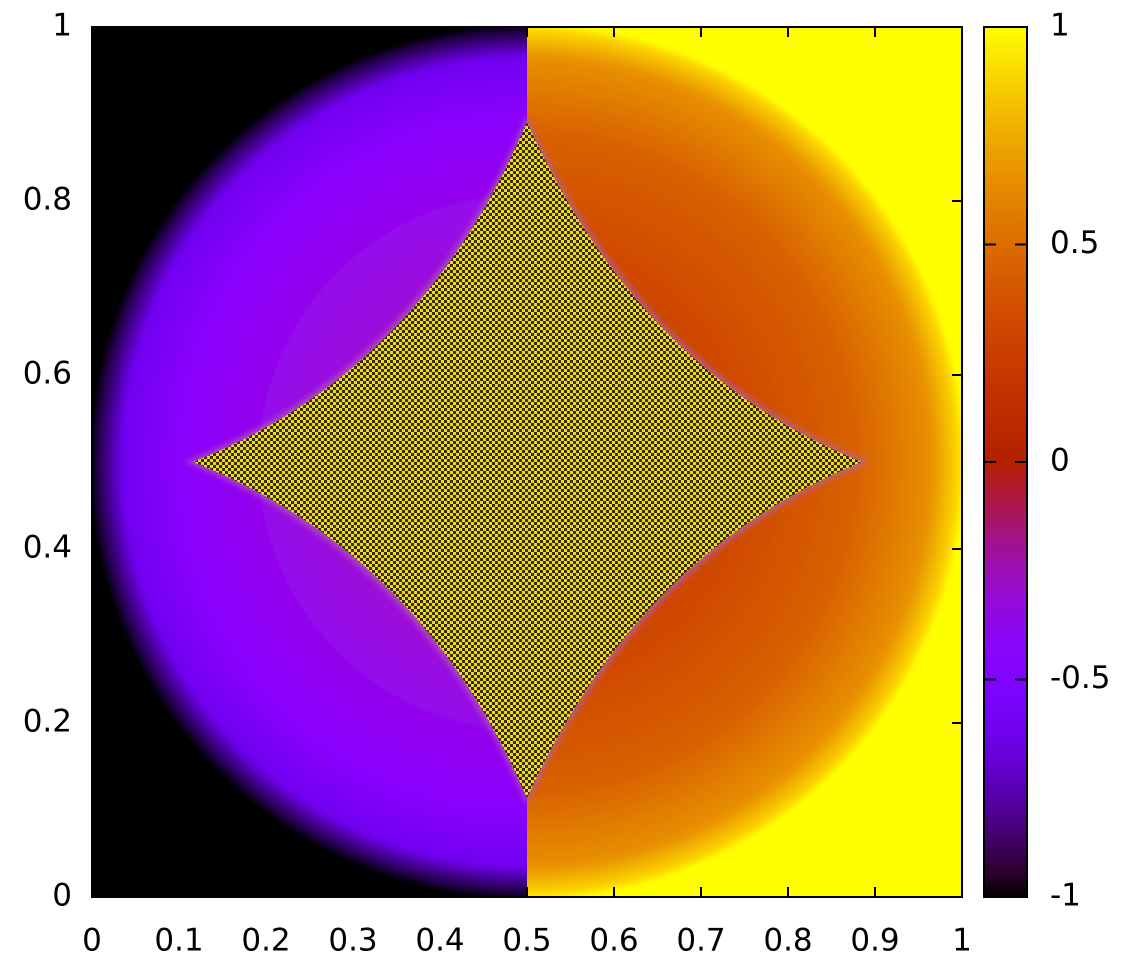  What do you see at coordinates (1065, 896) in the screenshot?
I see `colorbar-tick-label: -1` at bounding box center [1065, 896].